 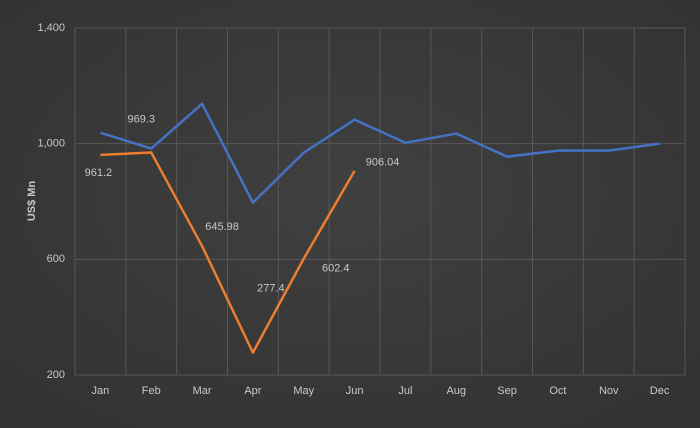 What do you see at coordinates (202, 391) in the screenshot?
I see `x-tick-label: Mar` at bounding box center [202, 391].